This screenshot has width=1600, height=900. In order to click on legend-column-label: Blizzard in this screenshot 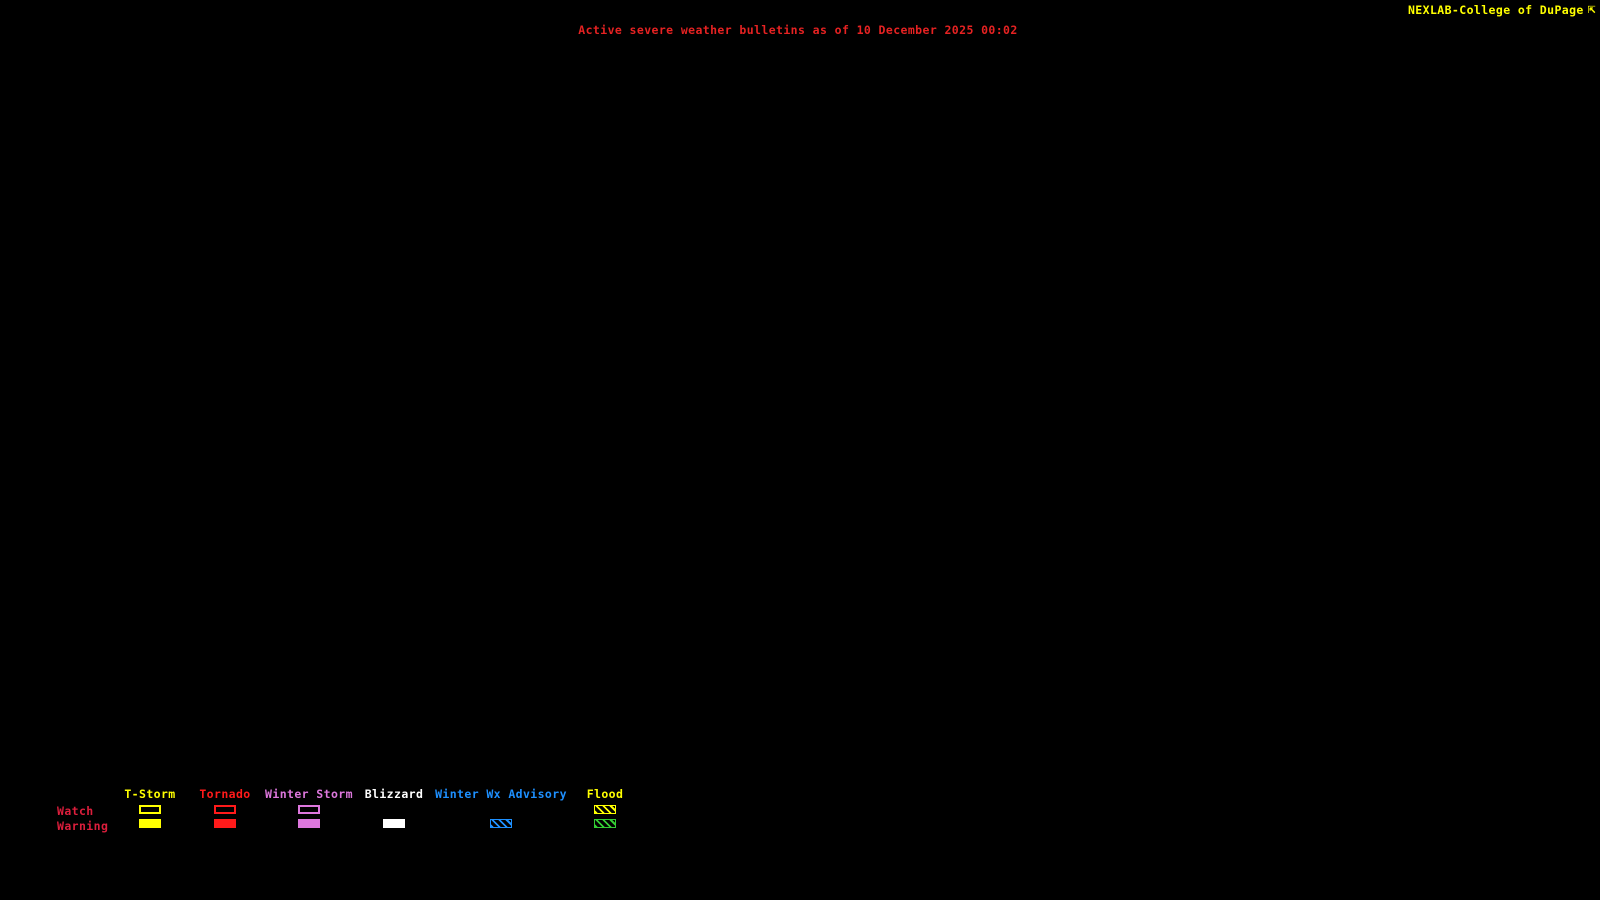, I will do `click(394, 794)`.